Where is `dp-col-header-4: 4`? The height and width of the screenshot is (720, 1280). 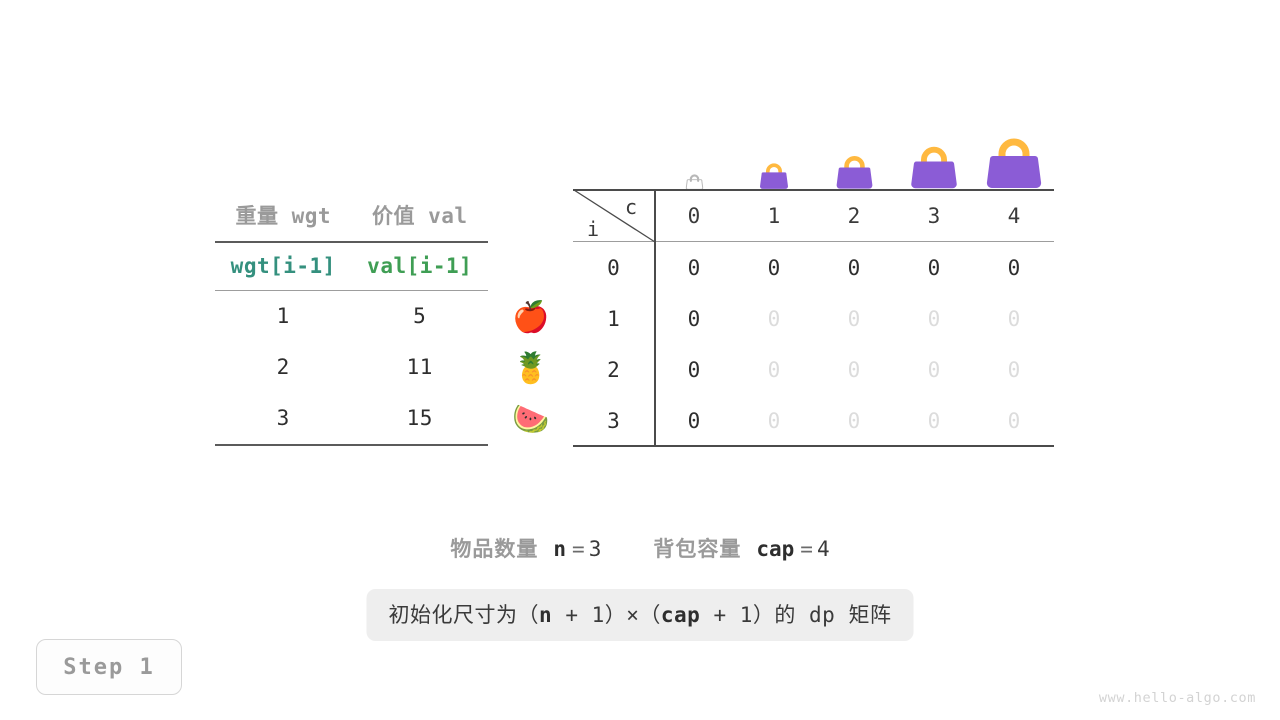 dp-col-header-4: 4 is located at coordinates (1014, 216).